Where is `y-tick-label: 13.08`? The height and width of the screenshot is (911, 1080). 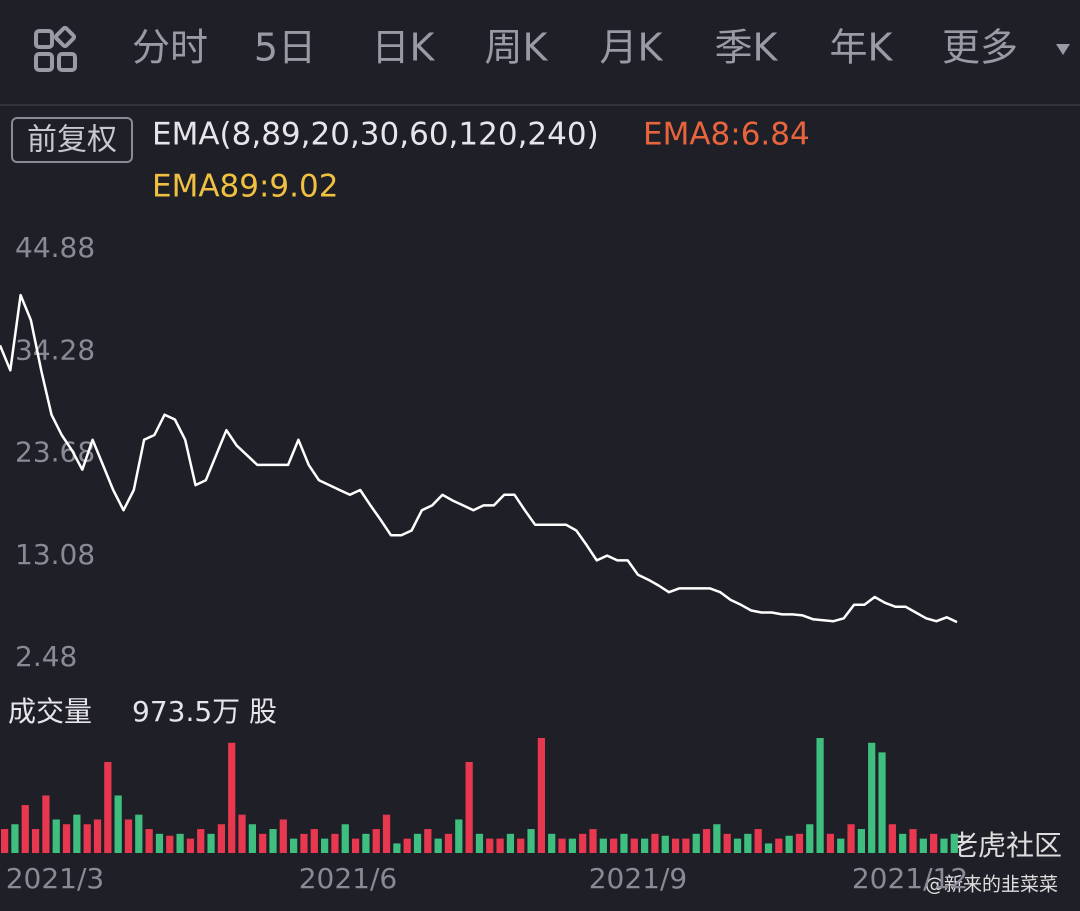
y-tick-label: 13.08 is located at coordinates (55, 554).